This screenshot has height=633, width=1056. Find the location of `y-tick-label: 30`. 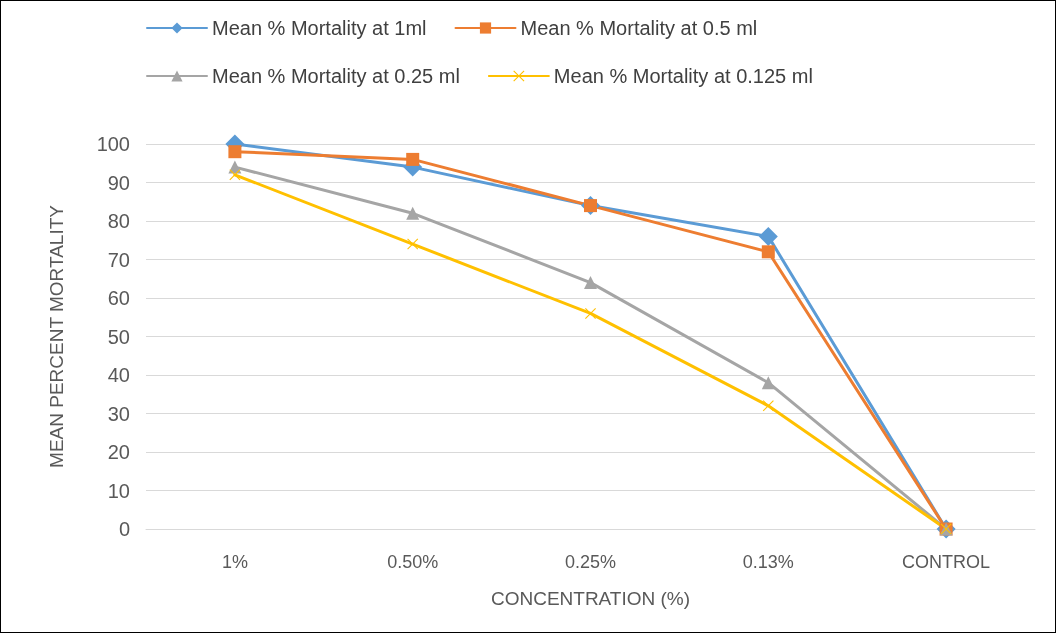

y-tick-label: 30 is located at coordinates (118, 413).